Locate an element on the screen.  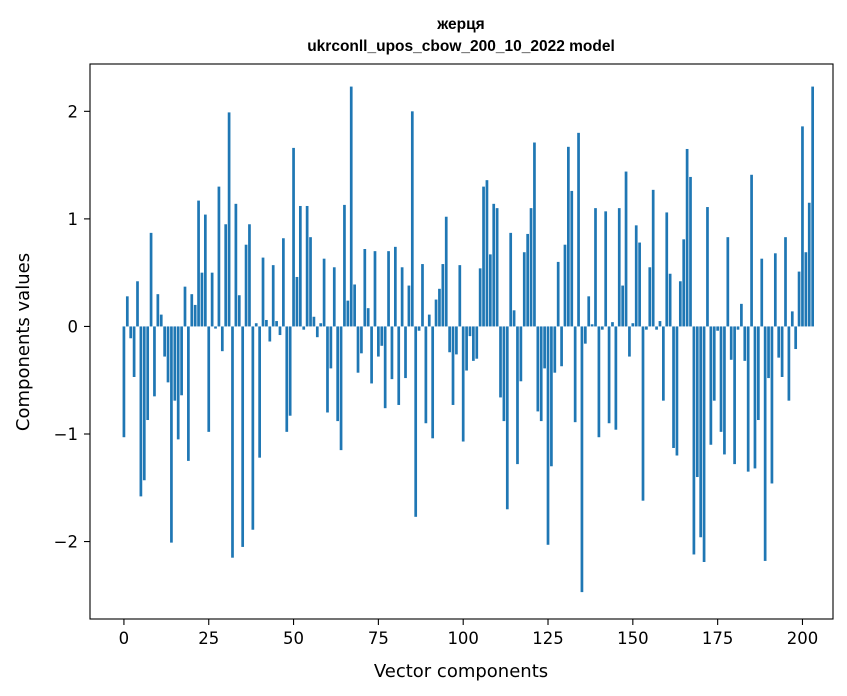
x-axis-ticks: 0 25 50 75 100 125 150 175 200 is located at coordinates (468, 633).